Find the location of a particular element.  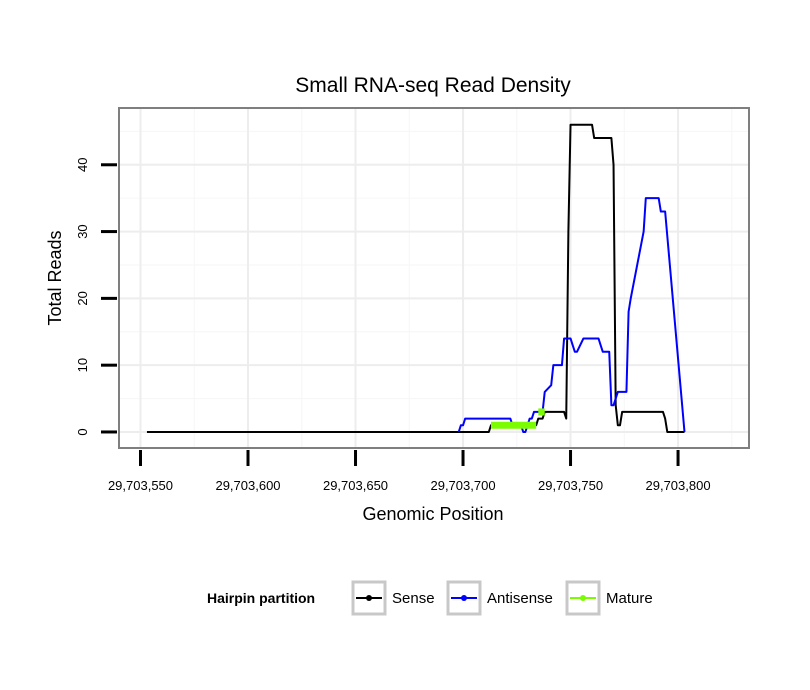

legend: Hairpin partition Sense Antisense Mature is located at coordinates (430, 598).